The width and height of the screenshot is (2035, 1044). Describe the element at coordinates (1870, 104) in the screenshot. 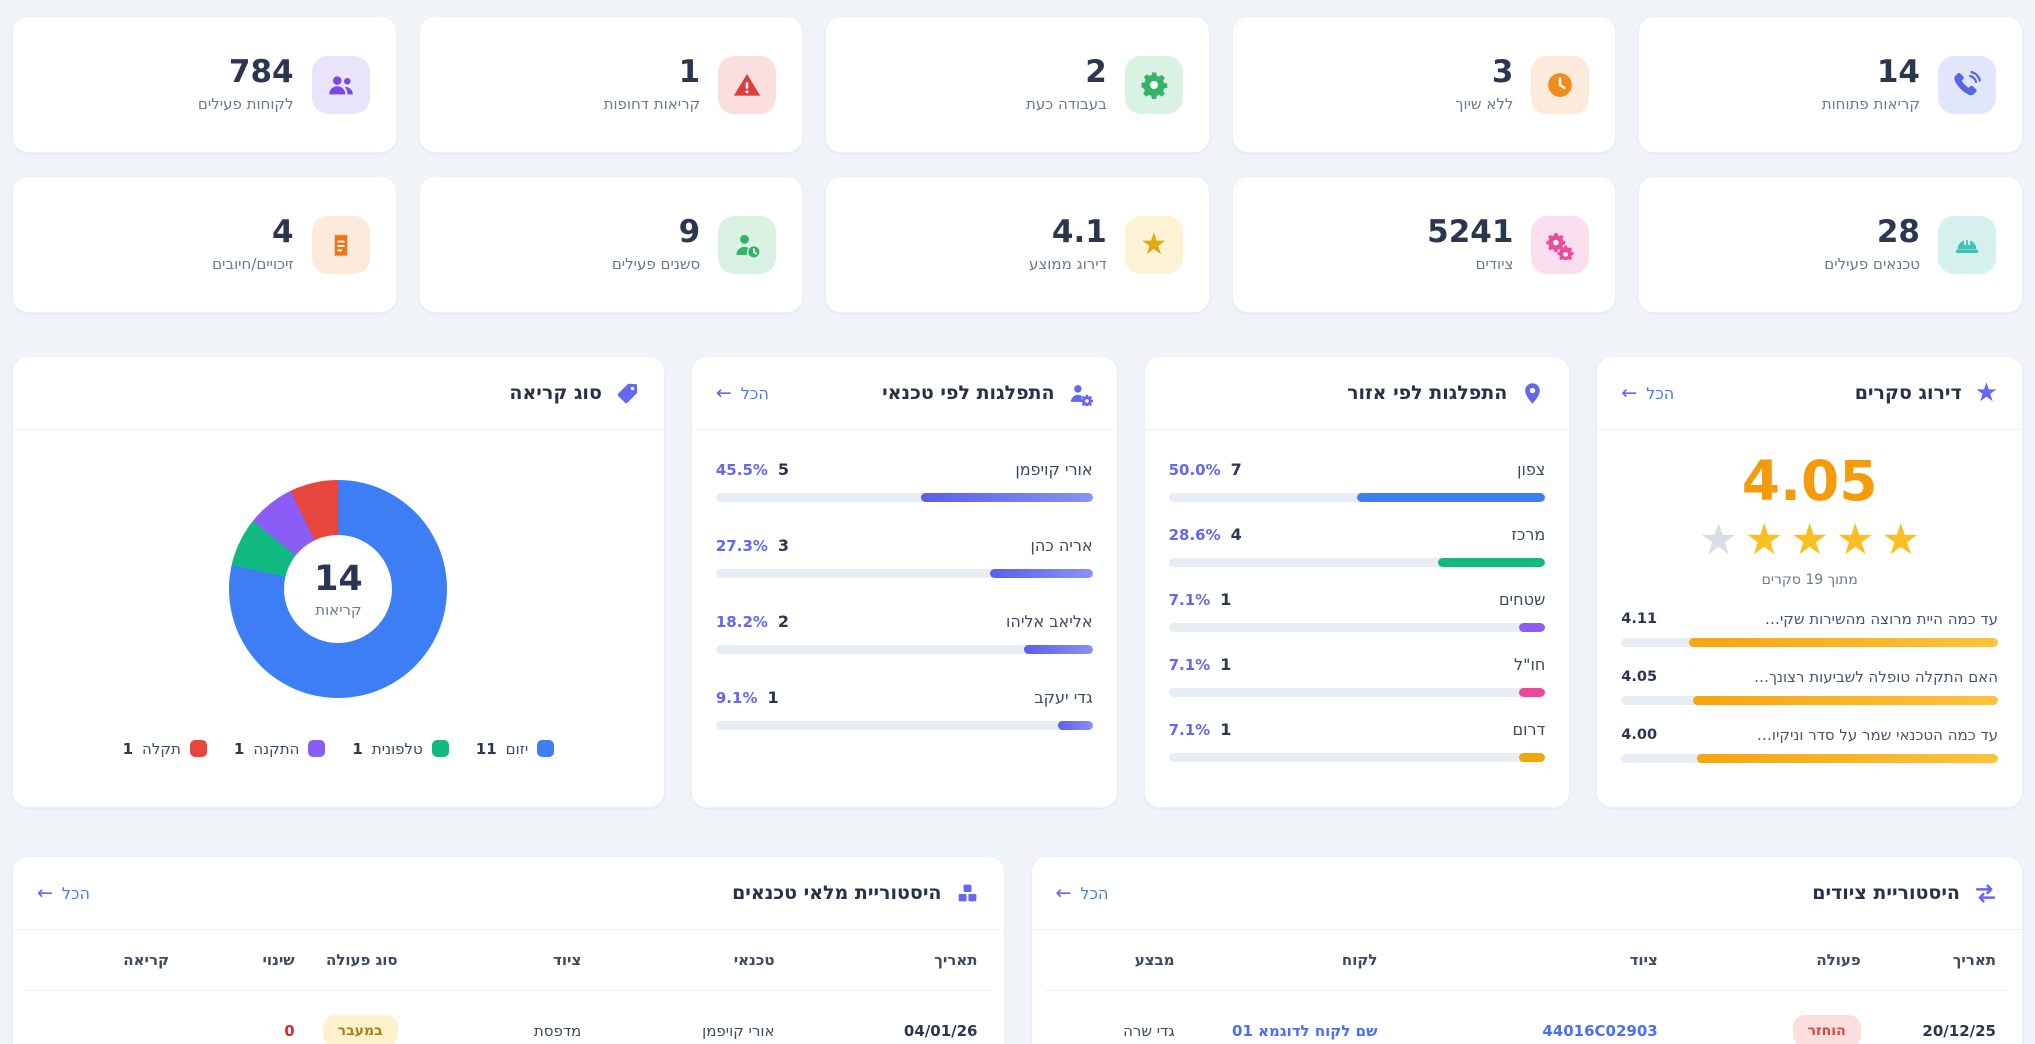

I see `stat-label: קריאות פתוחות` at that location.